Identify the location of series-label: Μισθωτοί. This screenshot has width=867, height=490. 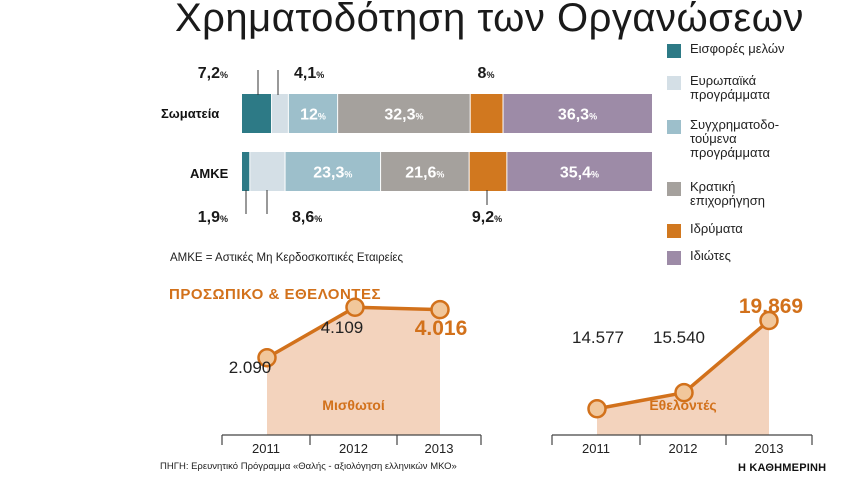
(353, 405).